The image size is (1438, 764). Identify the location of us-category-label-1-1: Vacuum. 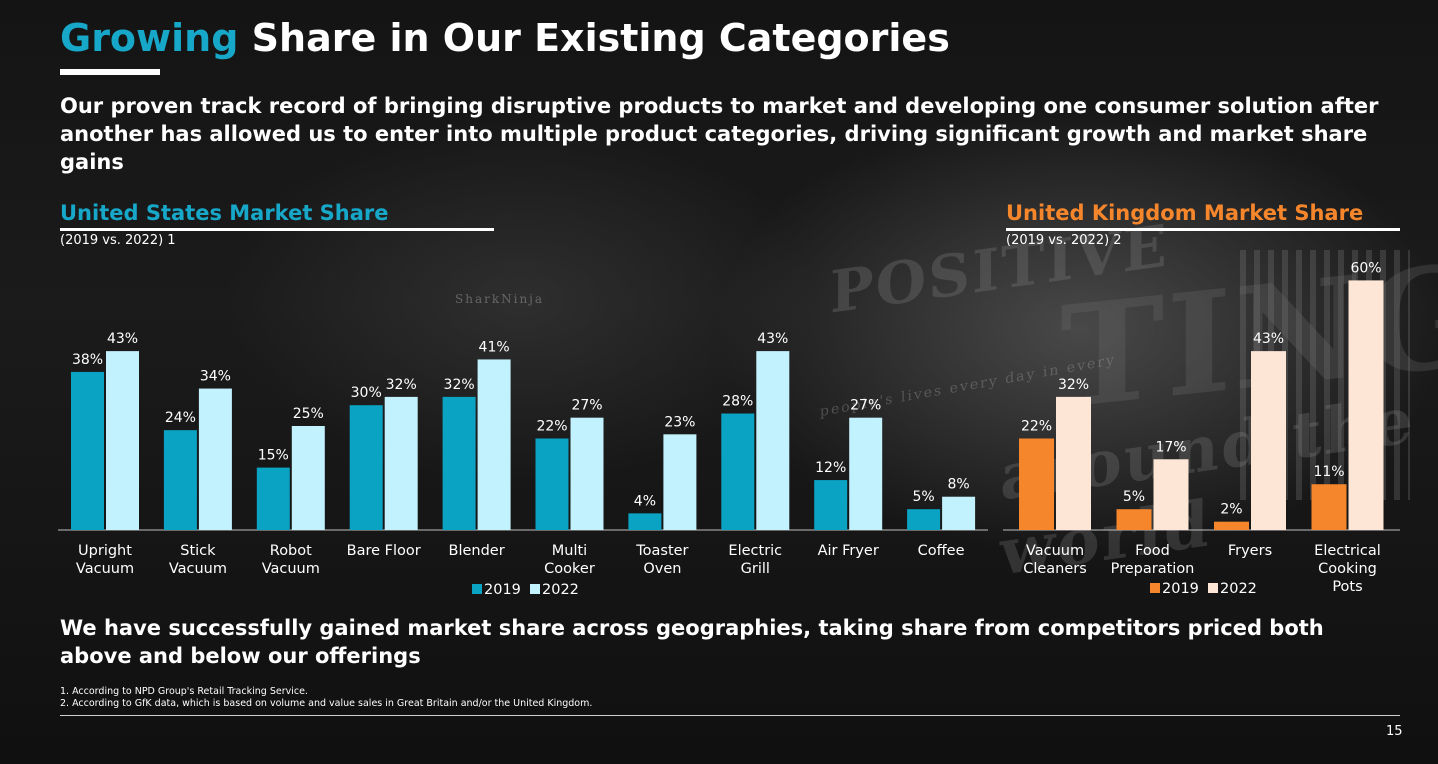
(198, 569).